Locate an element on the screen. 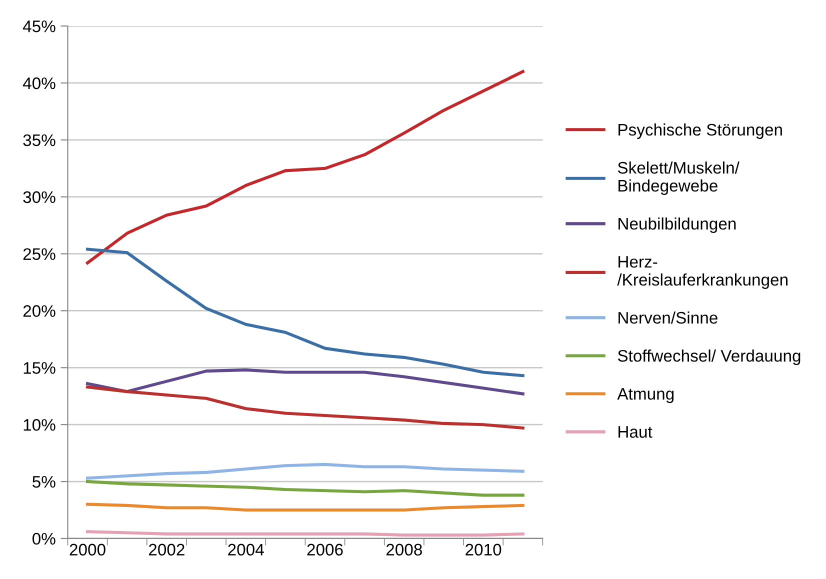 The width and height of the screenshot is (826, 579). legend-label: Haut is located at coordinates (635, 432).